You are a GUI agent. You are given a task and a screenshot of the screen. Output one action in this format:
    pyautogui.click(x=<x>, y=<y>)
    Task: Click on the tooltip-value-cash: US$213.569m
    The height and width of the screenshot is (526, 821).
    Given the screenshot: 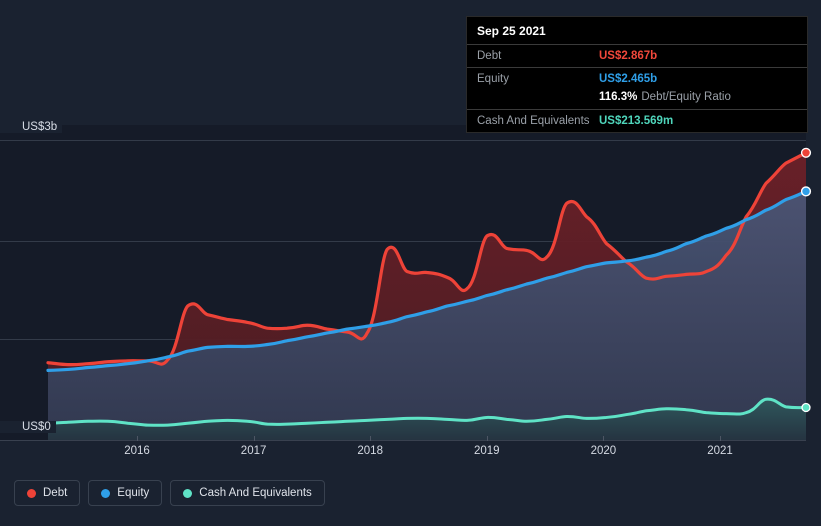 What is the action you would take?
    pyautogui.click(x=636, y=121)
    